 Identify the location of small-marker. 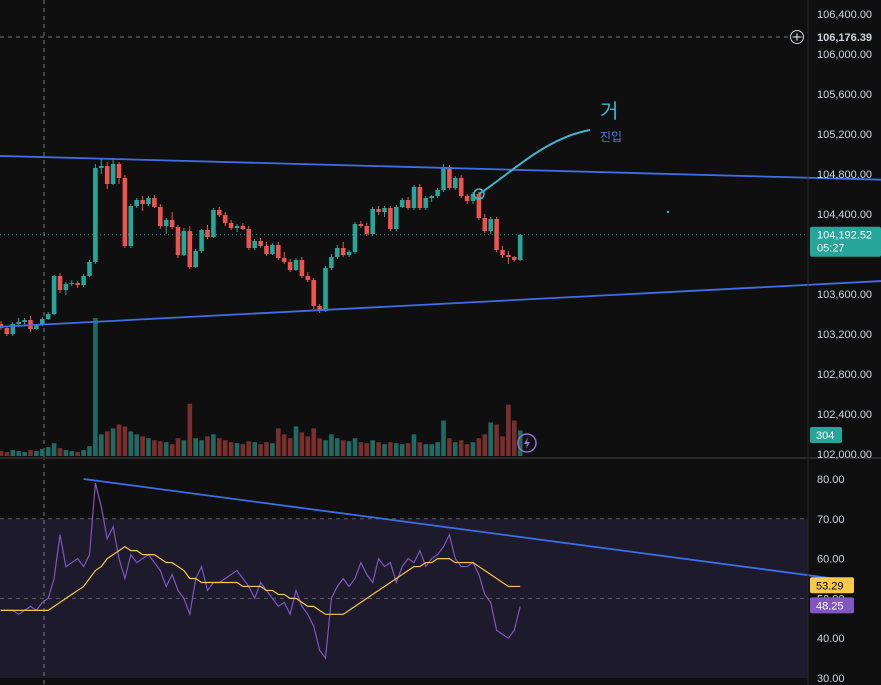
(668, 212).